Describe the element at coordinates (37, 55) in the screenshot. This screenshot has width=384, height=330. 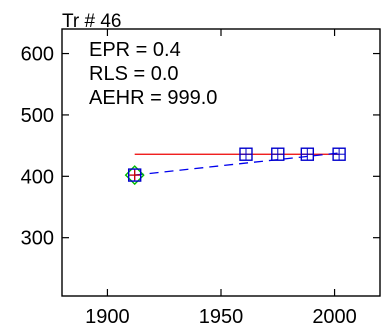
I see `y-tick-label: 600` at that location.